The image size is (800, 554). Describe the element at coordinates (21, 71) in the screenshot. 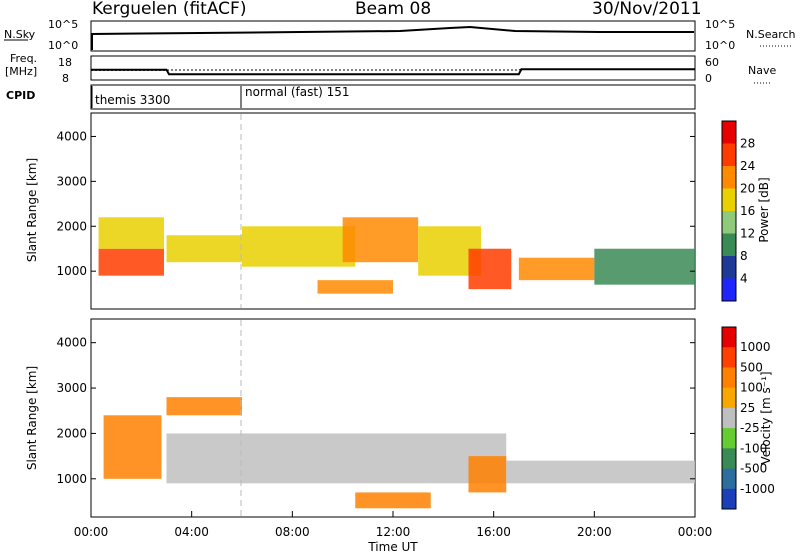

I see `freq-unit-label: [MHz]` at that location.